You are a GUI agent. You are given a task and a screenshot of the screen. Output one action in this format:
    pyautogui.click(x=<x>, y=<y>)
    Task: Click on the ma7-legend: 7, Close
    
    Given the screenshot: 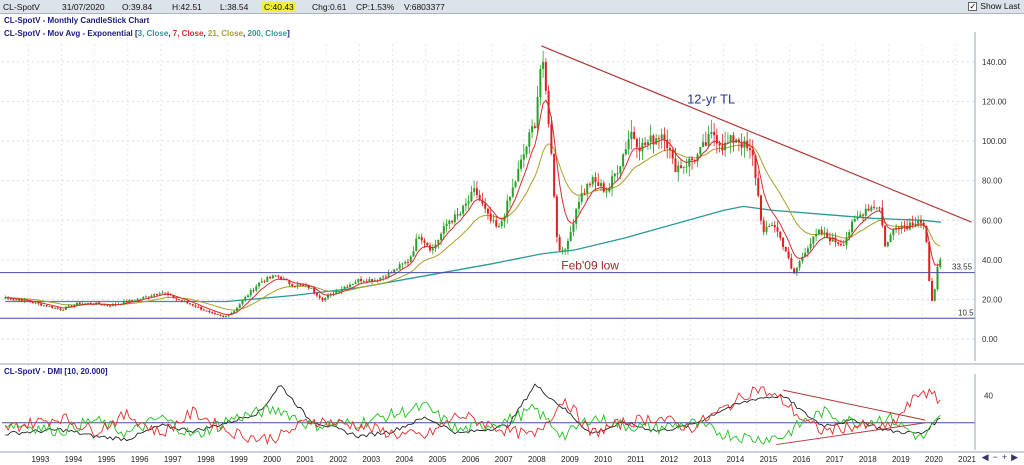 What is the action you would take?
    pyautogui.click(x=188, y=33)
    